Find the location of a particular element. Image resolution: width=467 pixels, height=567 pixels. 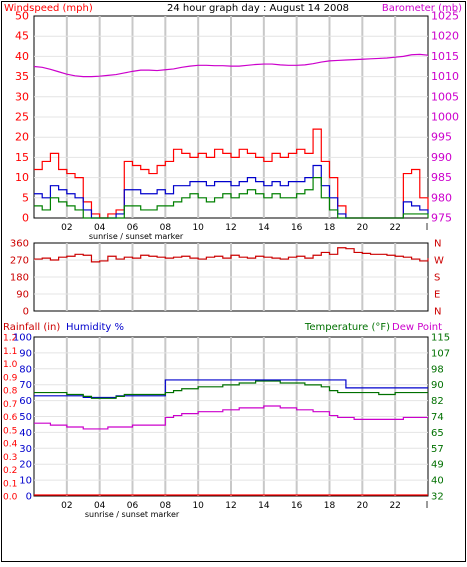

graph-title: 24 hour graph day : August 14 2008 is located at coordinates (258, 8).